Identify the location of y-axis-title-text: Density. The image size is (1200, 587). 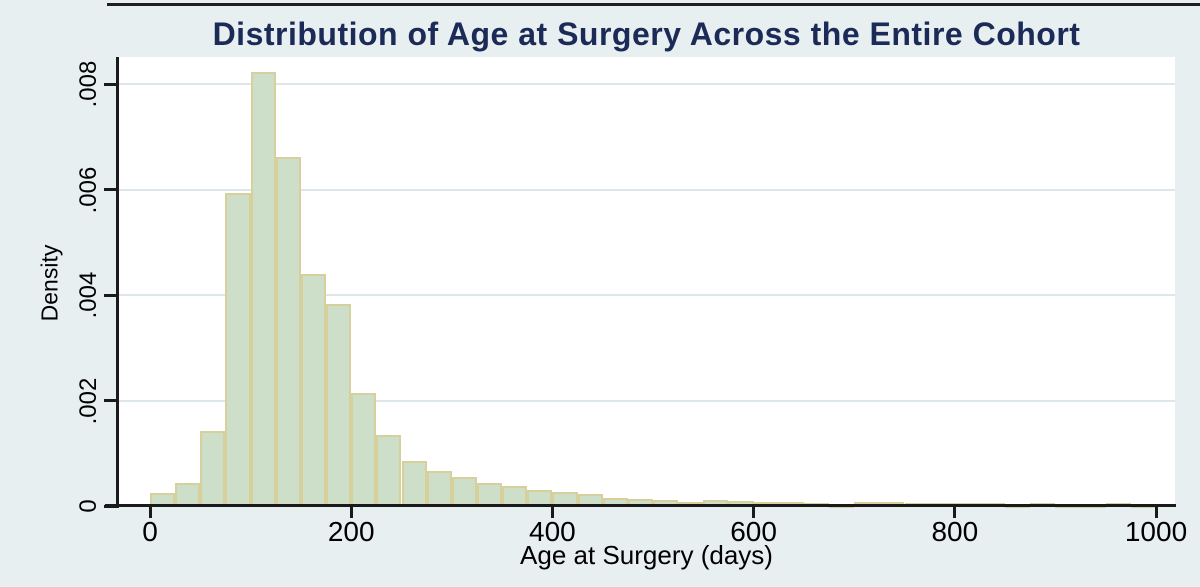
(49, 283).